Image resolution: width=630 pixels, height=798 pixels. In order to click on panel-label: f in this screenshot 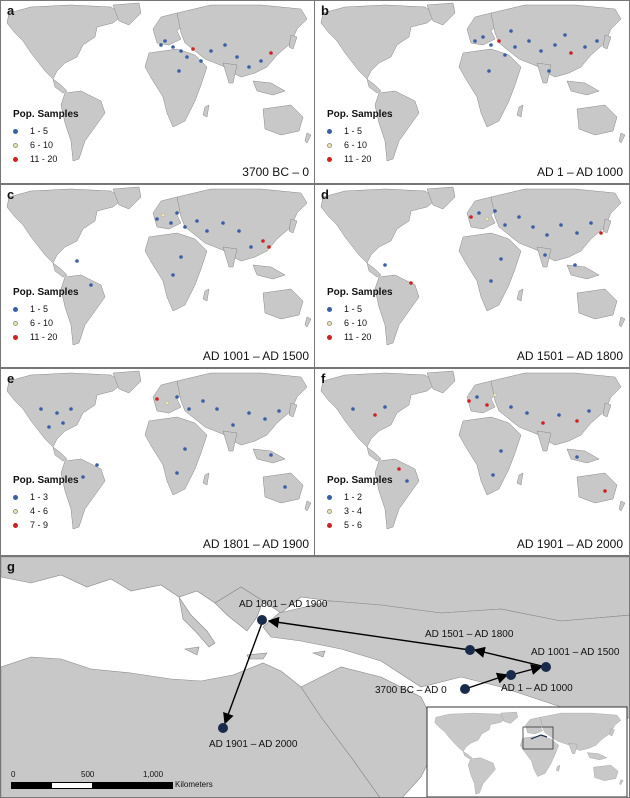, I will do `click(323, 378)`.